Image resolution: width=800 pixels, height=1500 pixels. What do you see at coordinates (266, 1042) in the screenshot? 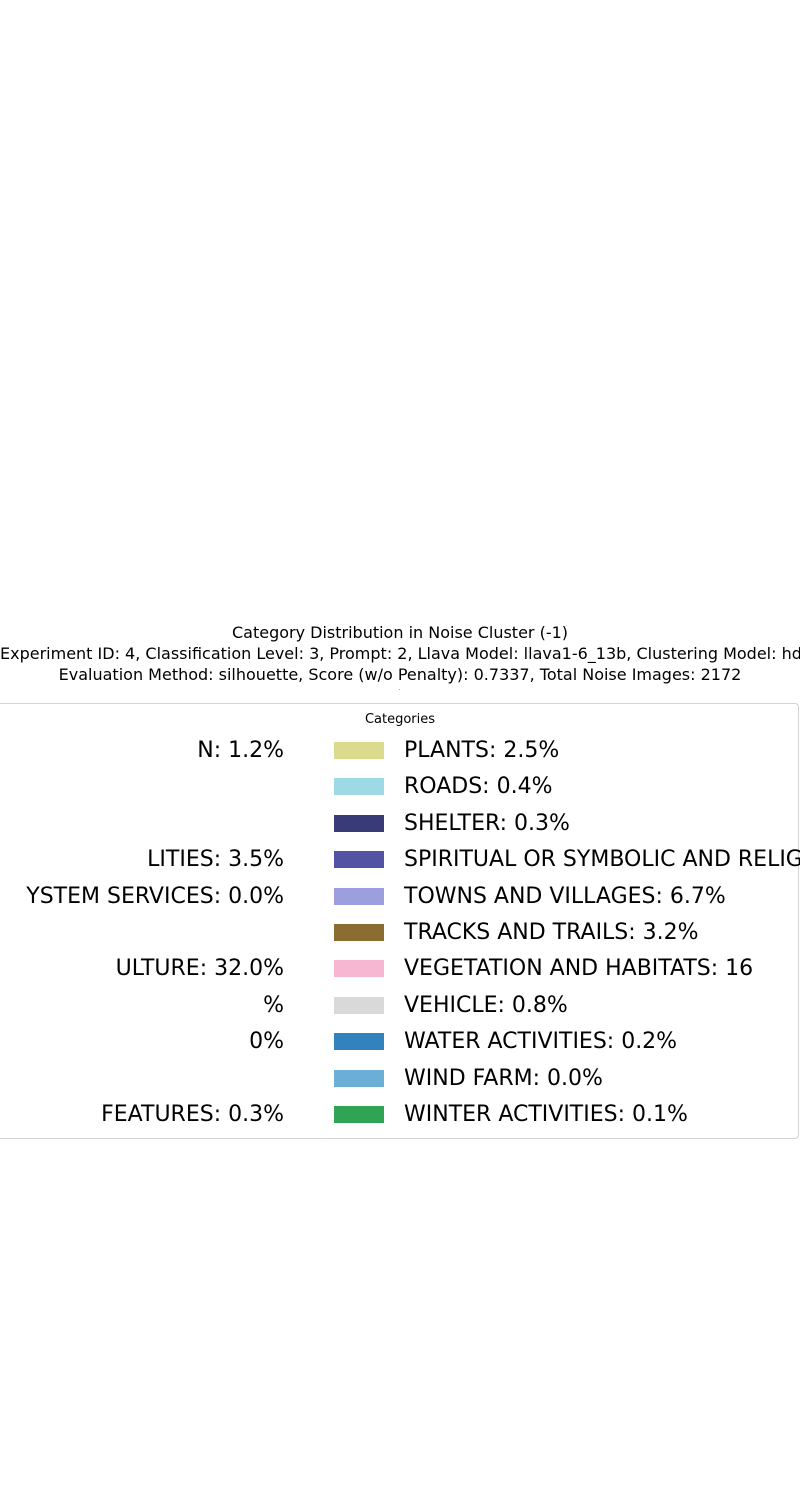
I see `legend-label: 0%` at bounding box center [266, 1042].